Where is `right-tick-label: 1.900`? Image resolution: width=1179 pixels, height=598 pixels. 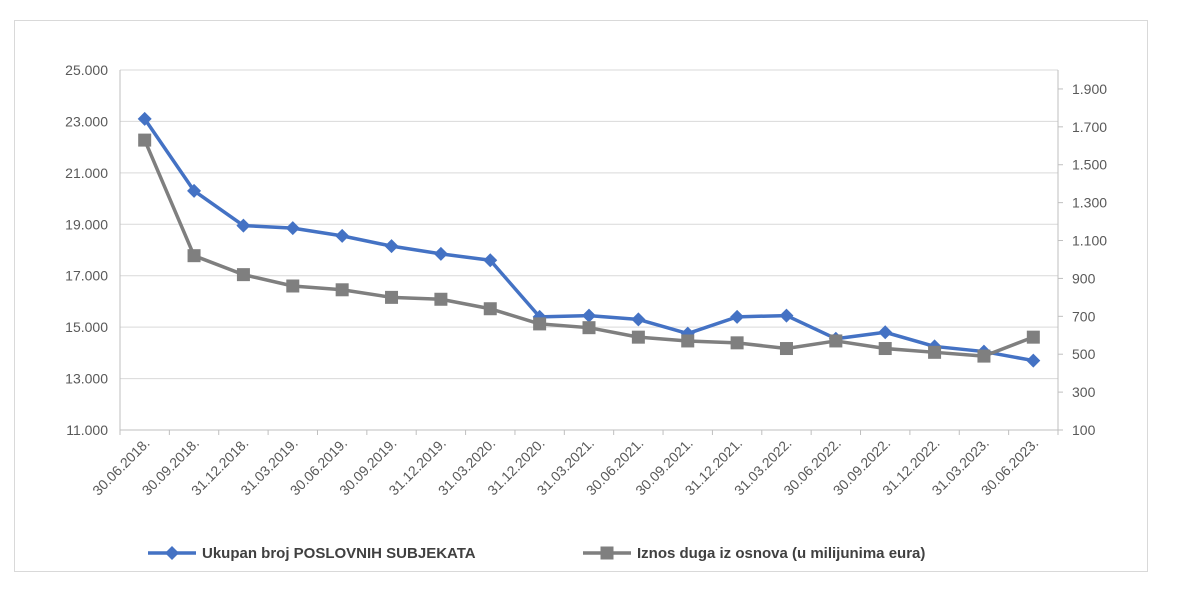 right-tick-label: 1.900 is located at coordinates (1089, 89).